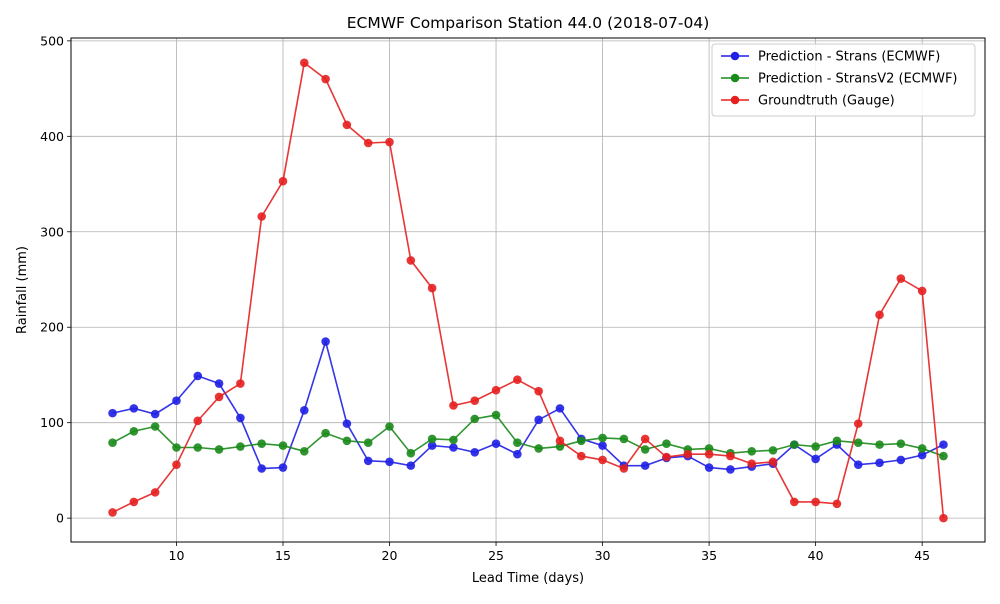 Image resolution: width=1000 pixels, height=604 pixels. What do you see at coordinates (22, 290) in the screenshot?
I see `y-axis-label: Rainfall (mm)` at bounding box center [22, 290].